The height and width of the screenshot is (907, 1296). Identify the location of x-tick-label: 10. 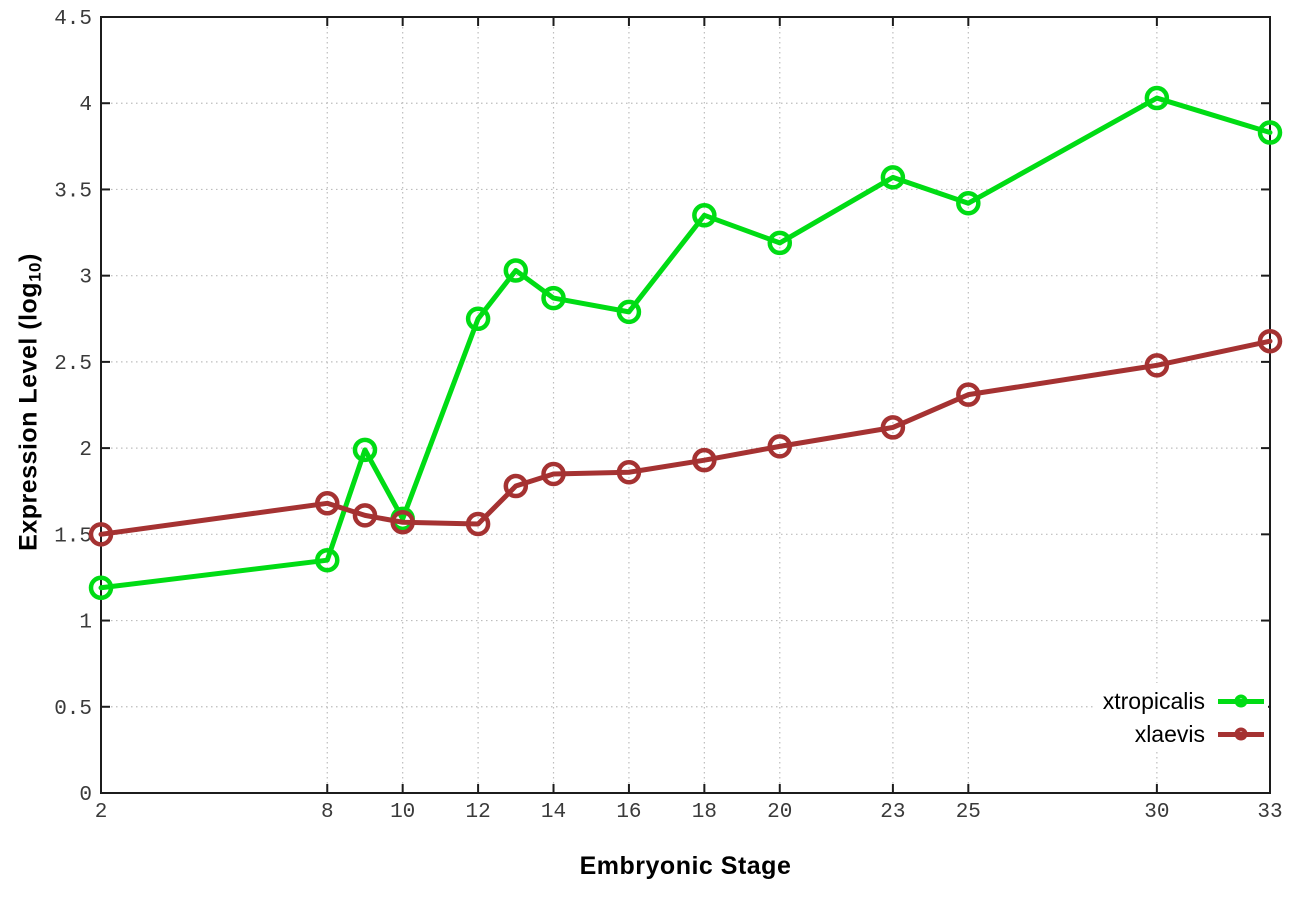
(402, 812).